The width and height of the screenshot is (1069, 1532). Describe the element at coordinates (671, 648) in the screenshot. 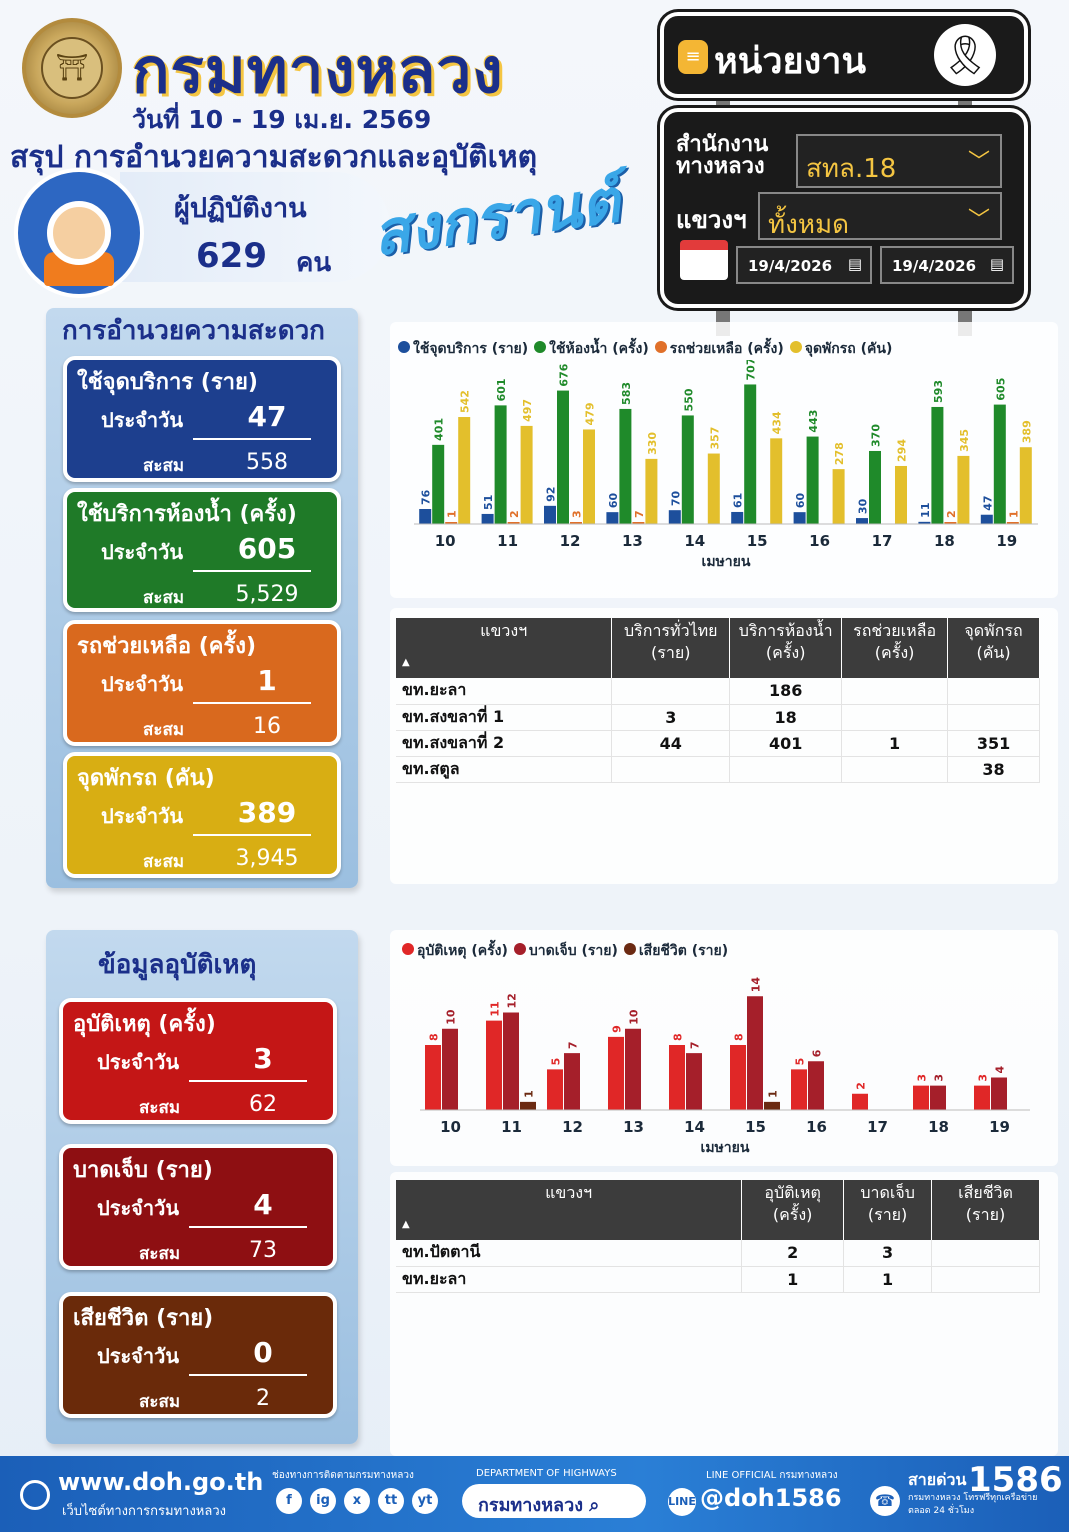

I see `column-header: บริการทั่วไทย (ราย)` at that location.